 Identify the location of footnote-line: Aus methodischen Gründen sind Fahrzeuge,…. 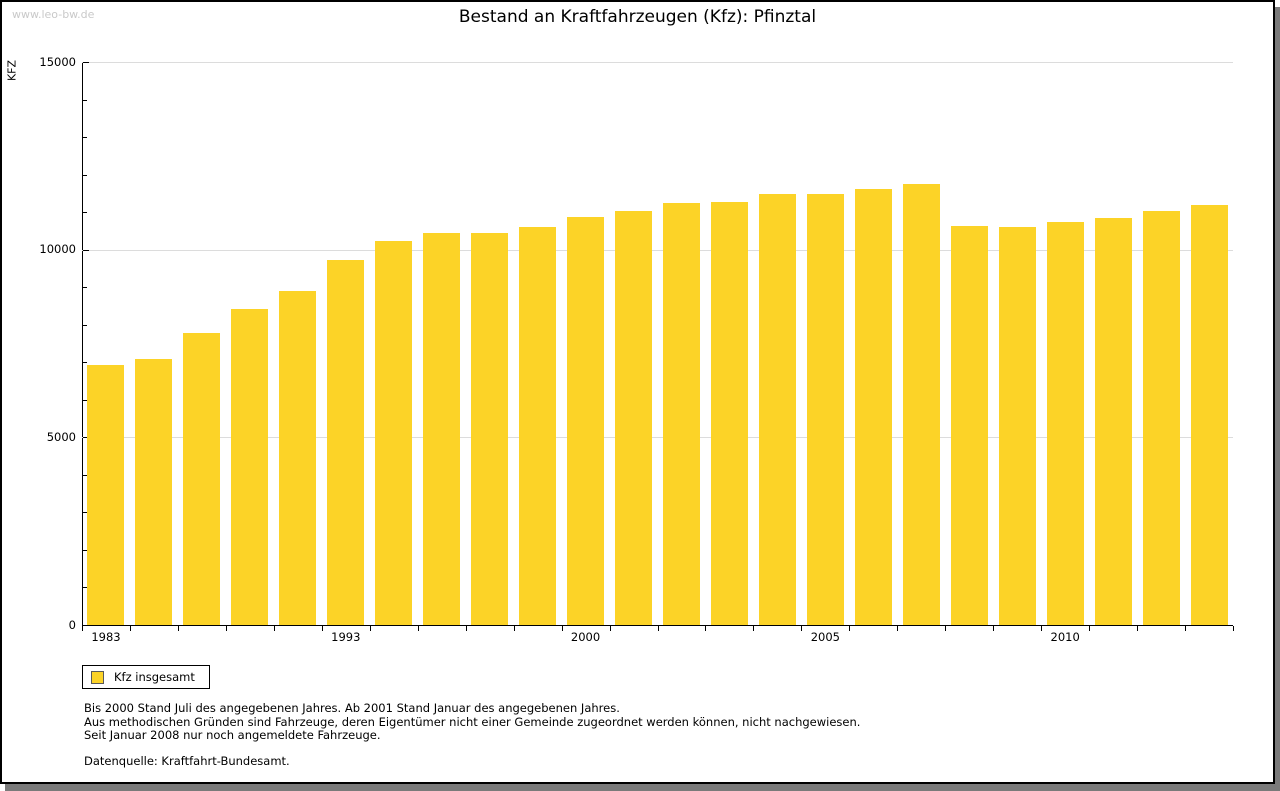
(472, 721).